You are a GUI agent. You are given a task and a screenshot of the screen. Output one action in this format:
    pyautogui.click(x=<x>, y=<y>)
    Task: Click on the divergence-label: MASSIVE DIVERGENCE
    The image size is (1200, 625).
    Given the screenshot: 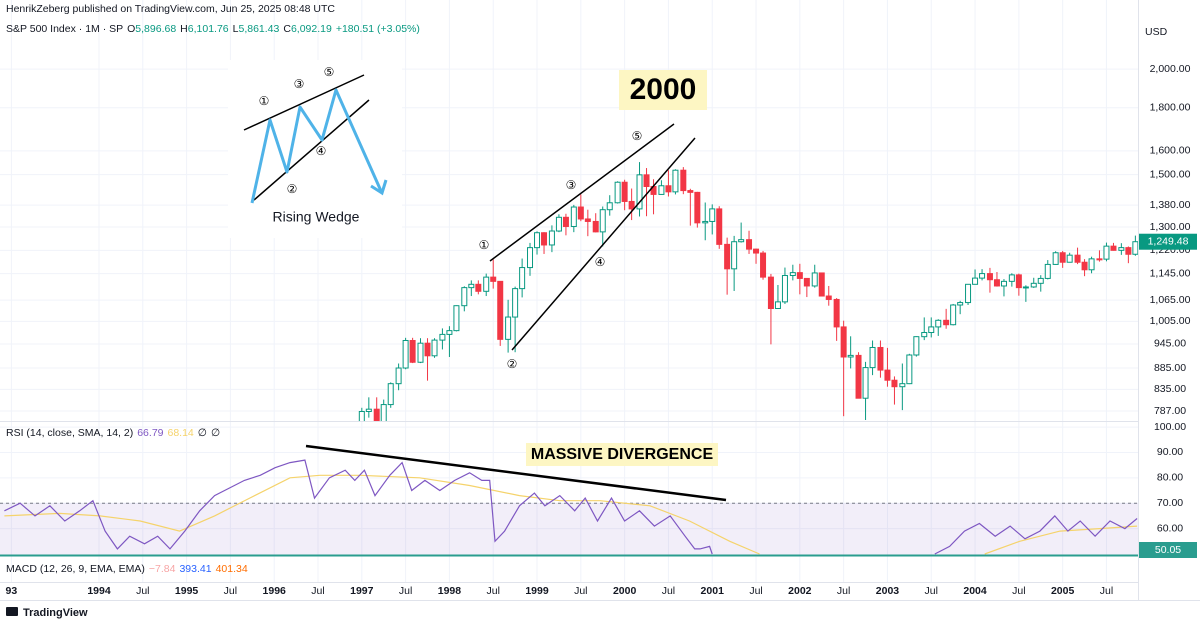 What is the action you would take?
    pyautogui.click(x=622, y=454)
    